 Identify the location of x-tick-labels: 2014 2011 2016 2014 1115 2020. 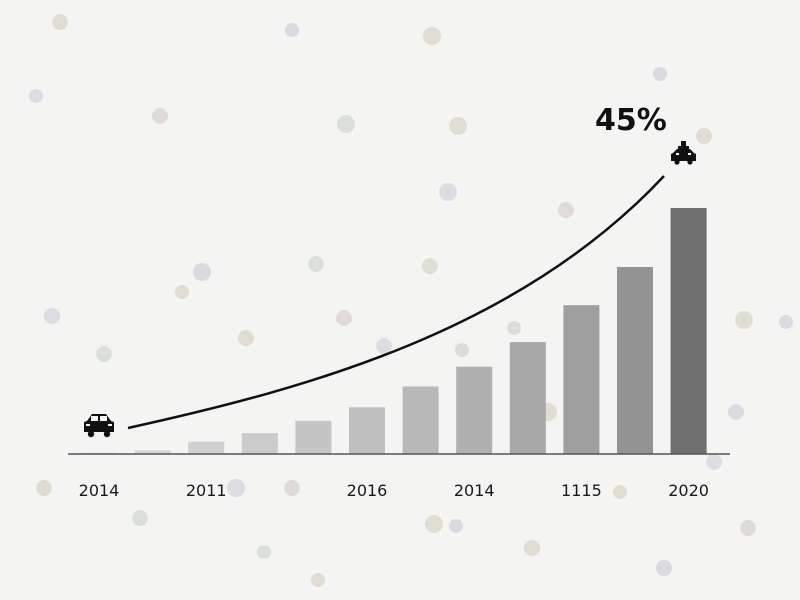
(394, 490).